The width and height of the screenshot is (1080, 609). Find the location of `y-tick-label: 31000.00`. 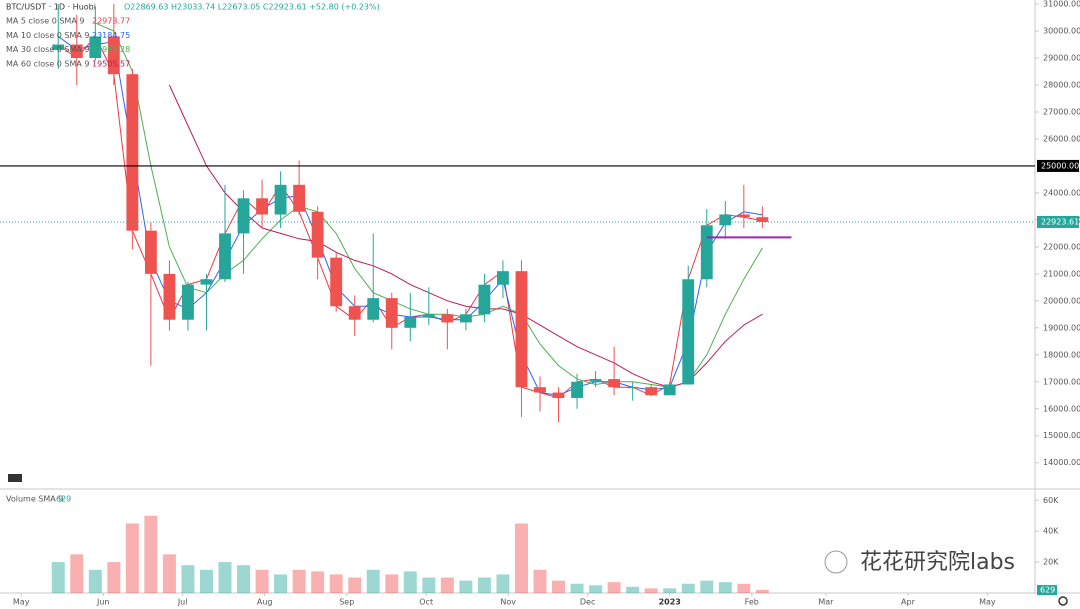

y-tick-label: 31000.00 is located at coordinates (1061, 4).